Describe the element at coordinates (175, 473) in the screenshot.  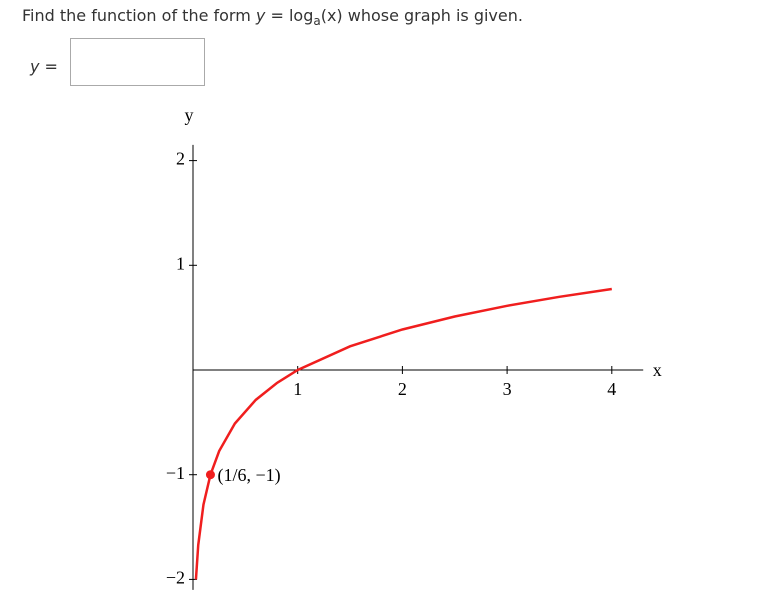
I see `y-tick-label: −1` at that location.